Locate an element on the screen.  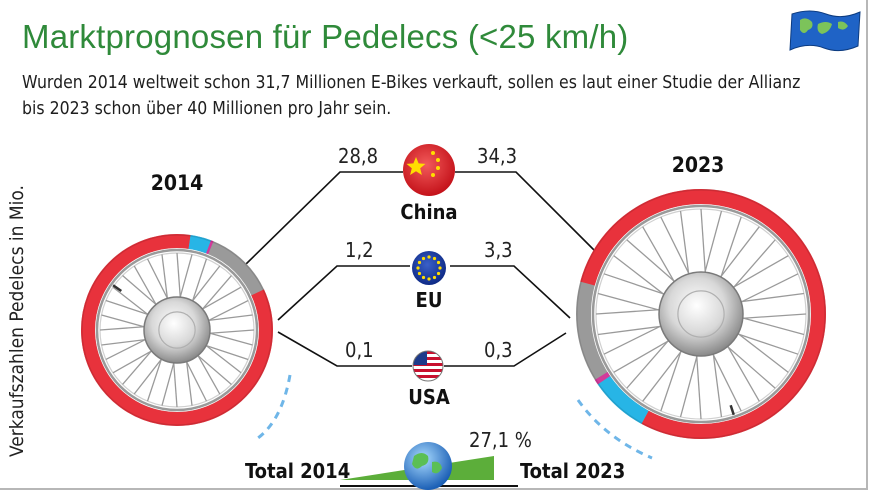
growth-percent-label: 27,1 % is located at coordinates (500, 440).